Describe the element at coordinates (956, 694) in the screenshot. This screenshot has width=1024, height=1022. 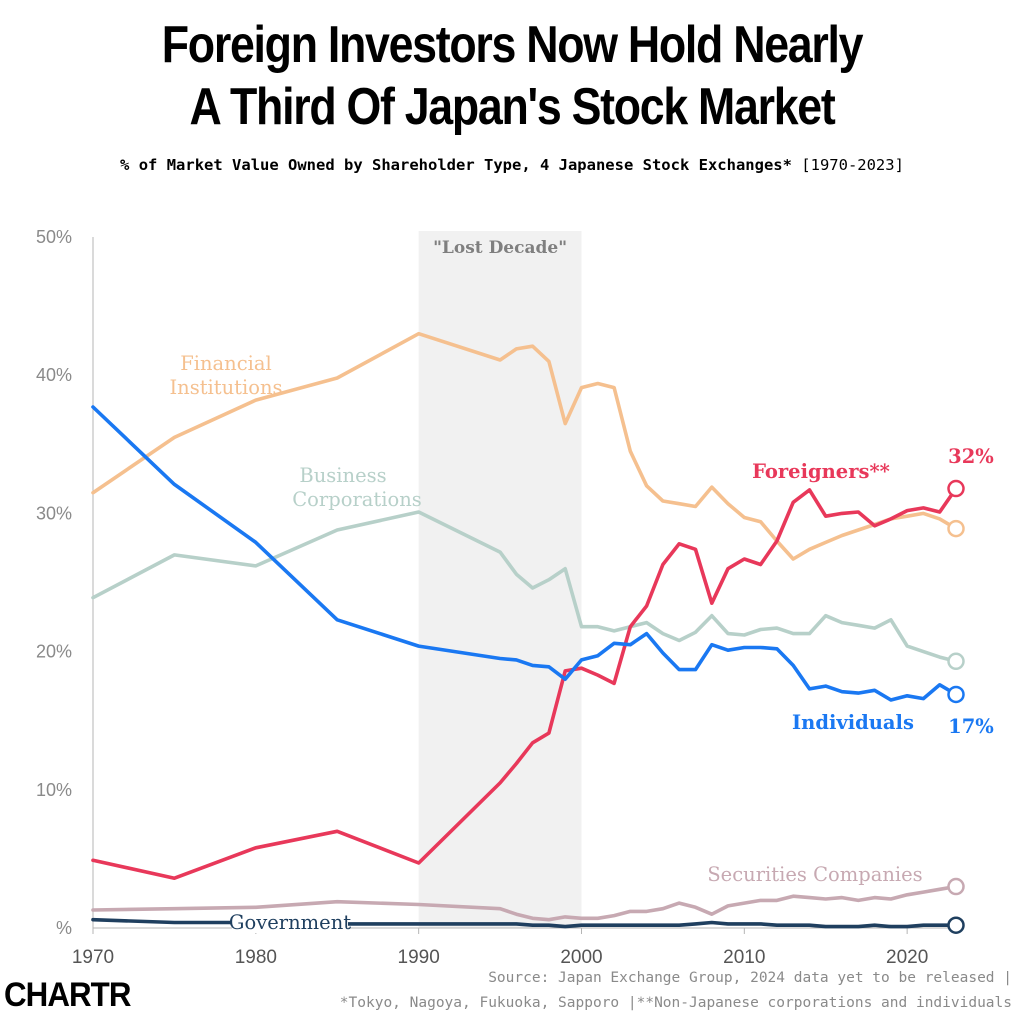
I see `individuals-end-marker` at that location.